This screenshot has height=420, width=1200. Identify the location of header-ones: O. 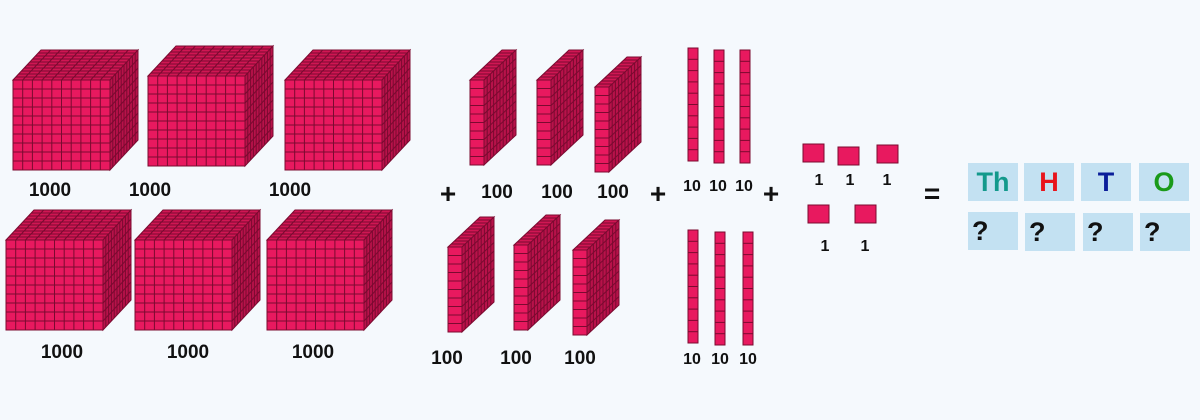
(1164, 182).